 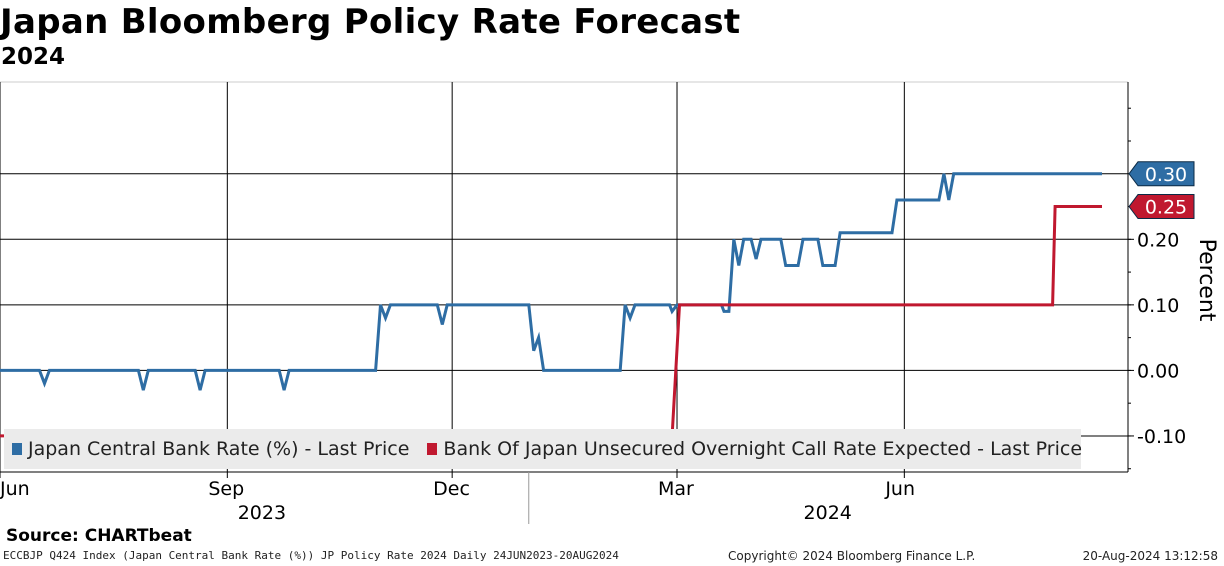 I want to click on last-value-flag-call-rate, so click(x=1161, y=207).